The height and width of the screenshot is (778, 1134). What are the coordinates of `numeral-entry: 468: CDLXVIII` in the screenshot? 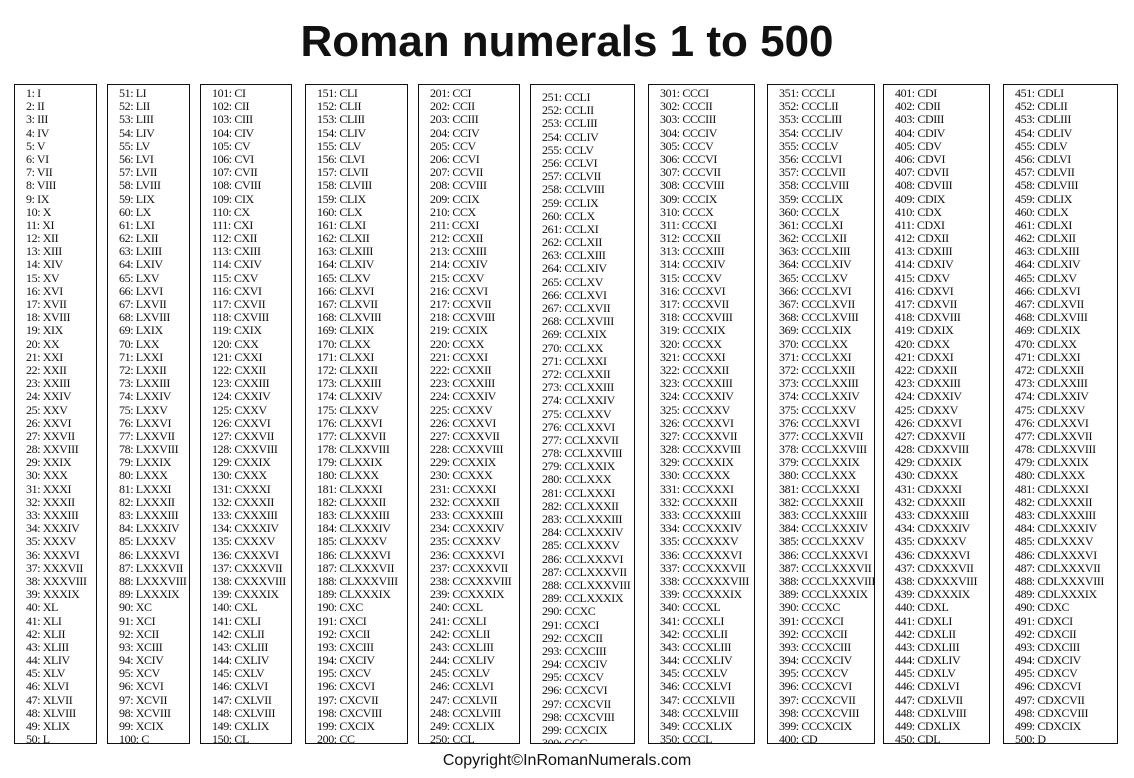 It's located at (1051, 317).